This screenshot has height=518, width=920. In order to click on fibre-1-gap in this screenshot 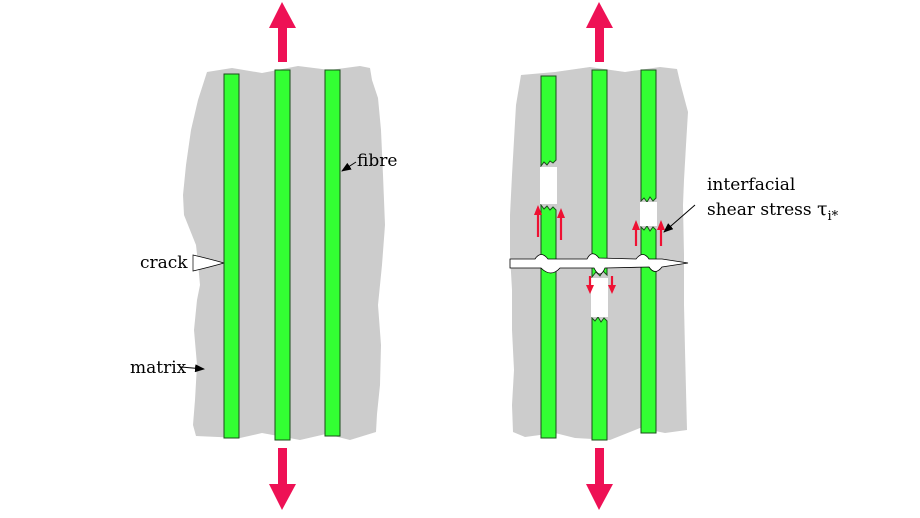, I will do `click(548, 185)`.